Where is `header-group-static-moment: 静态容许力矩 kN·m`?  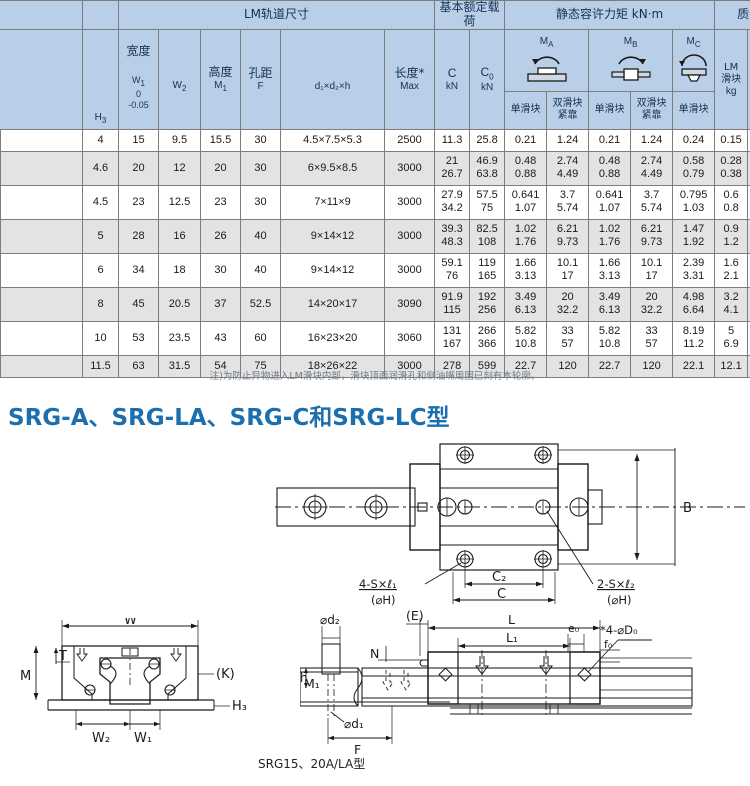
header-group-static-moment: 静态容许力矩 kN·m is located at coordinates (610, 15).